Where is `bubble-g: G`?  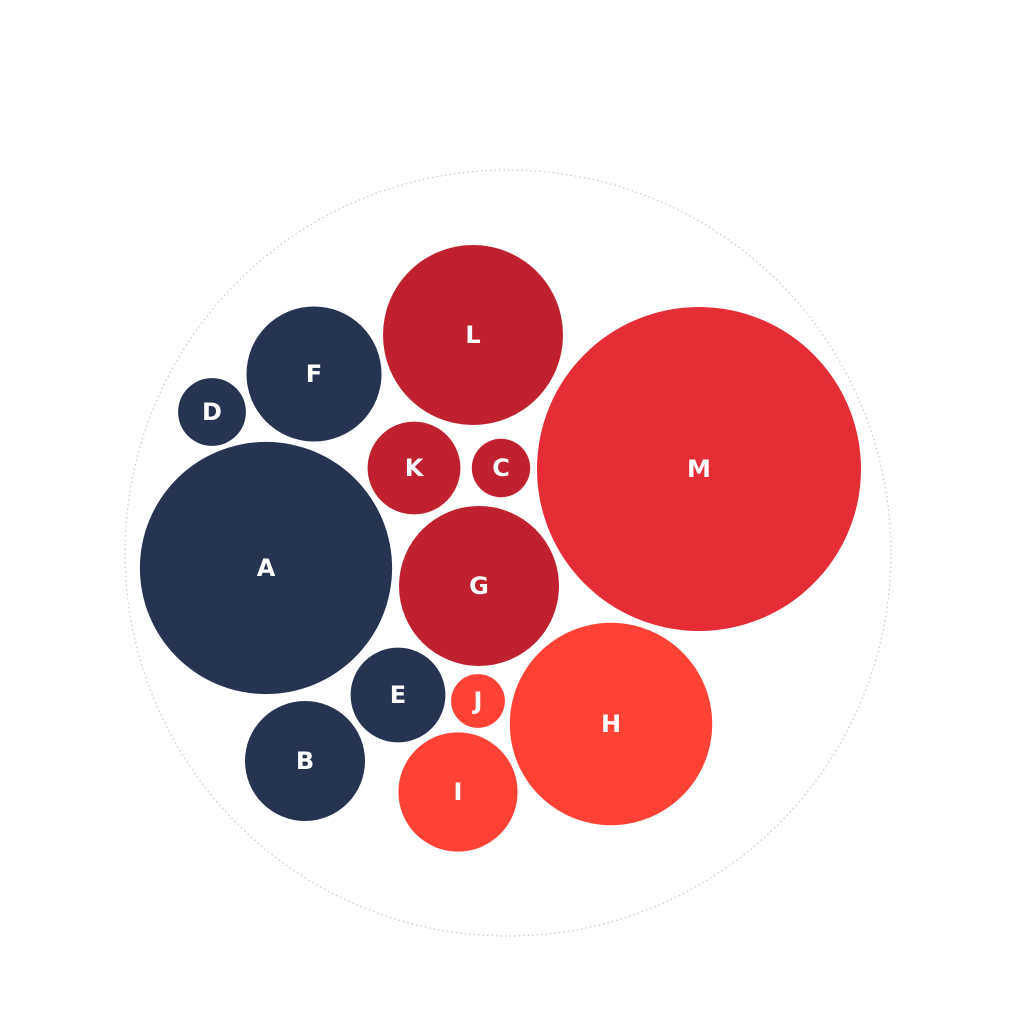
bubble-g: G is located at coordinates (479, 586).